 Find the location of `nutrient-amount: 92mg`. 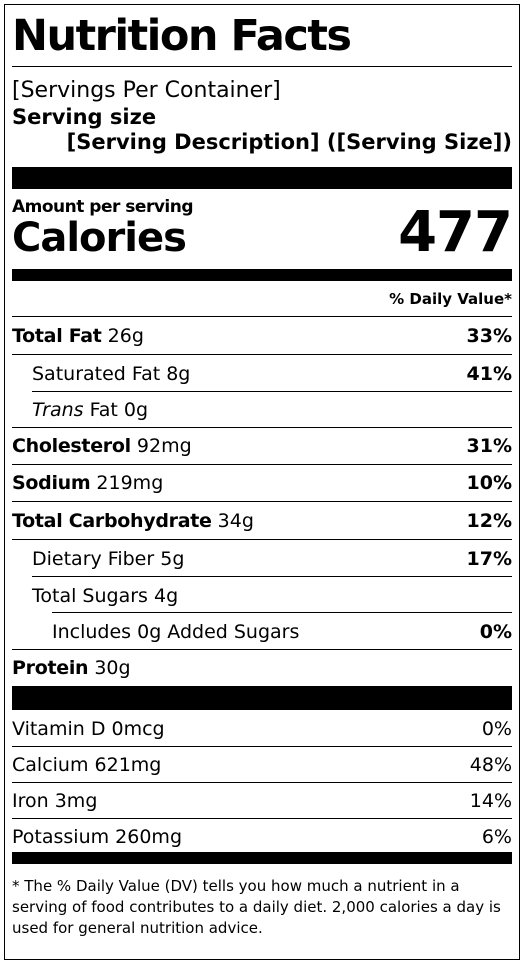

nutrient-amount: 92mg is located at coordinates (164, 446).